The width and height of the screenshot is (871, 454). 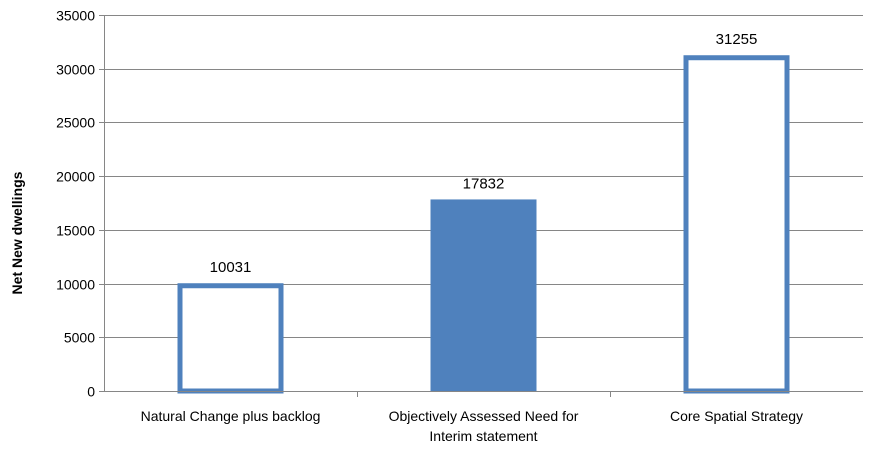 What do you see at coordinates (231, 416) in the screenshot?
I see `x-tick-label: Natural Change plus backlog` at bounding box center [231, 416].